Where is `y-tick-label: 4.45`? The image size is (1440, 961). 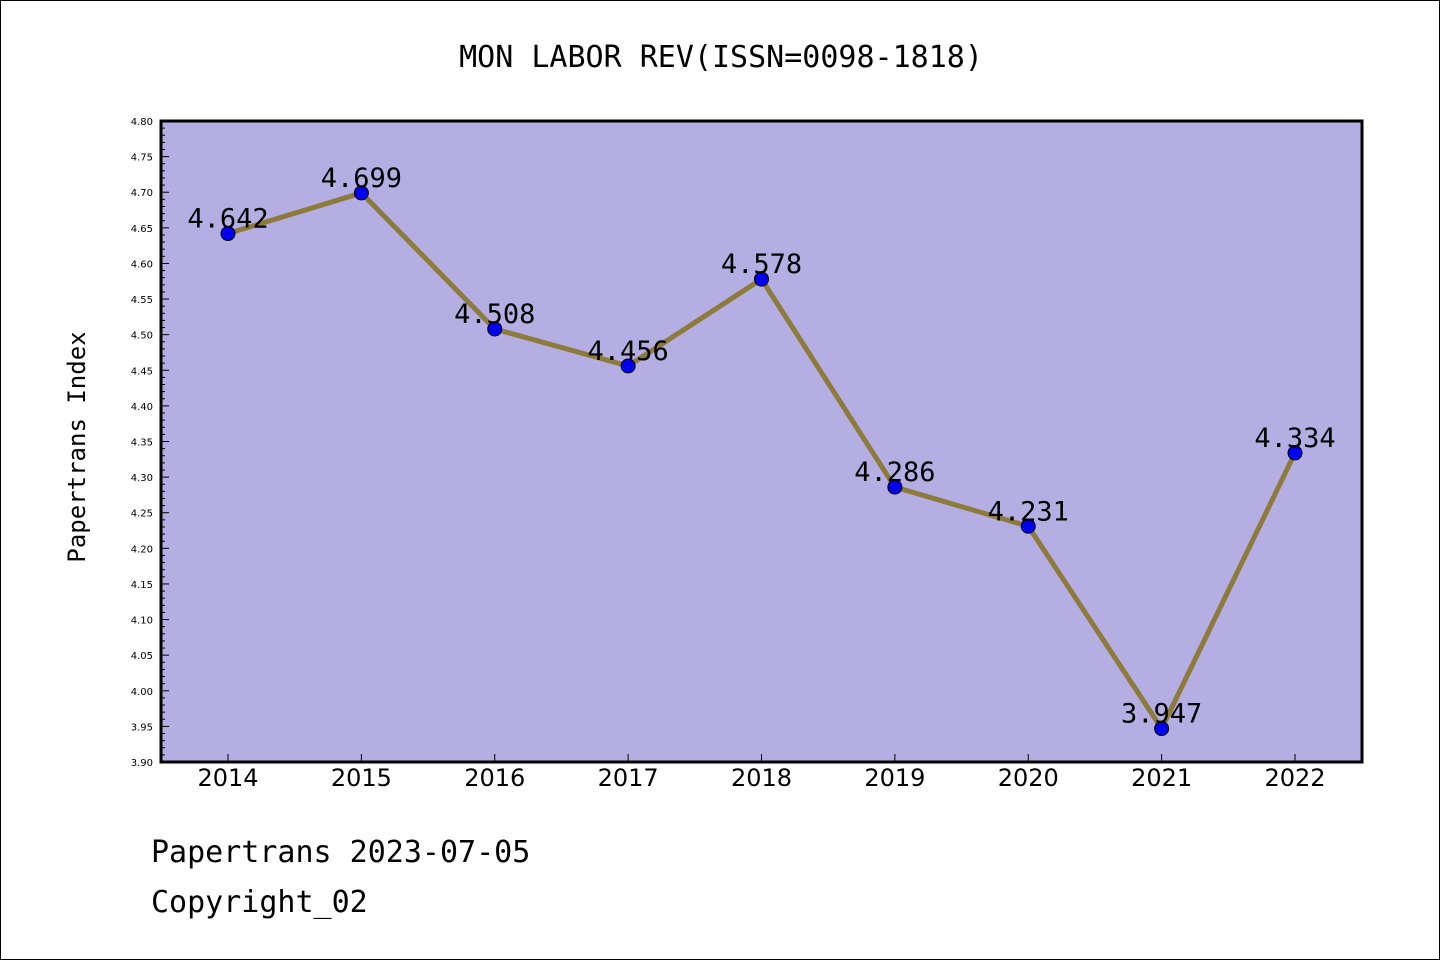 y-tick-label: 4.45 is located at coordinates (142, 371).